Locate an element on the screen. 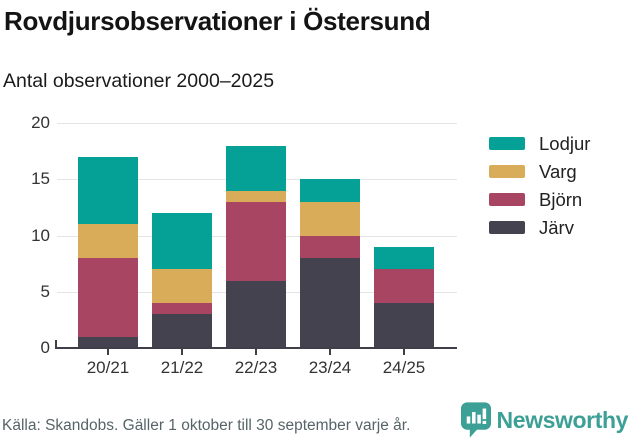 This screenshot has width=631, height=439. chart-title: Rovdjursobservationer i Östersund is located at coordinates (217, 21).